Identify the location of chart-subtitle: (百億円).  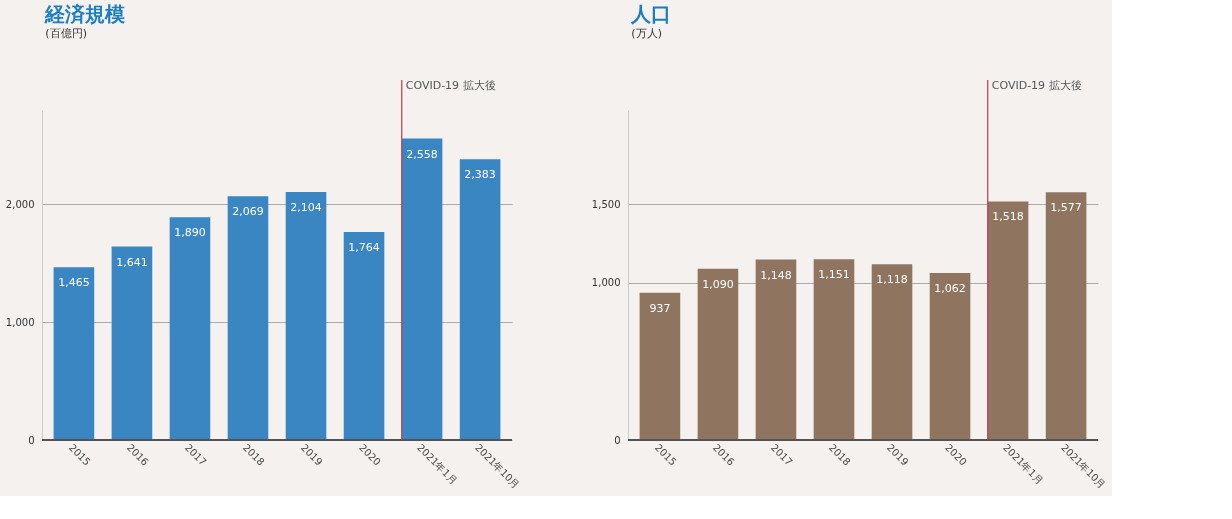
(66, 34).